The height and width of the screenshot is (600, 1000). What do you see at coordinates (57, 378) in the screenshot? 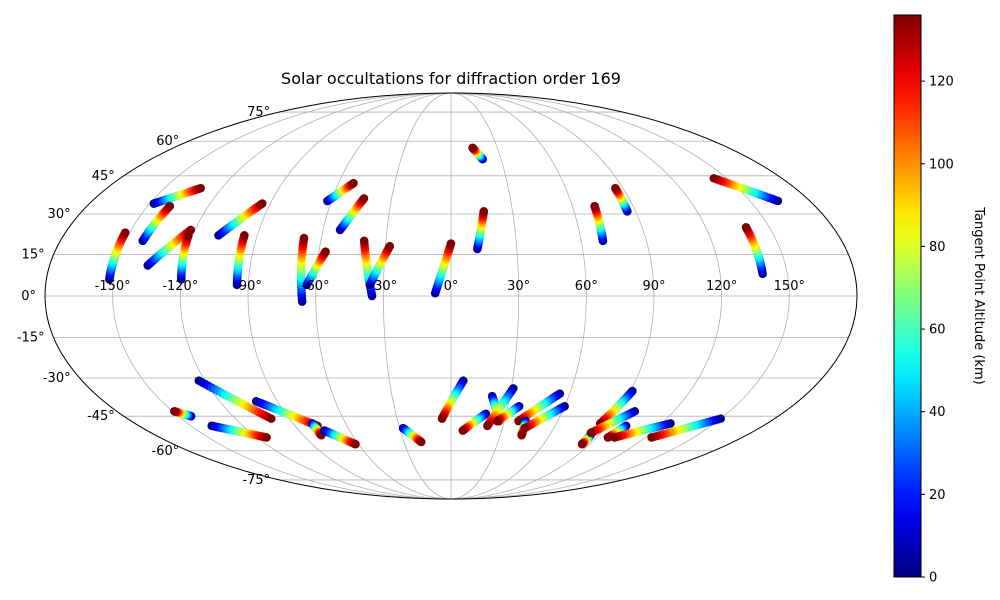
I see `lat-tick-label: -30°` at bounding box center [57, 378].